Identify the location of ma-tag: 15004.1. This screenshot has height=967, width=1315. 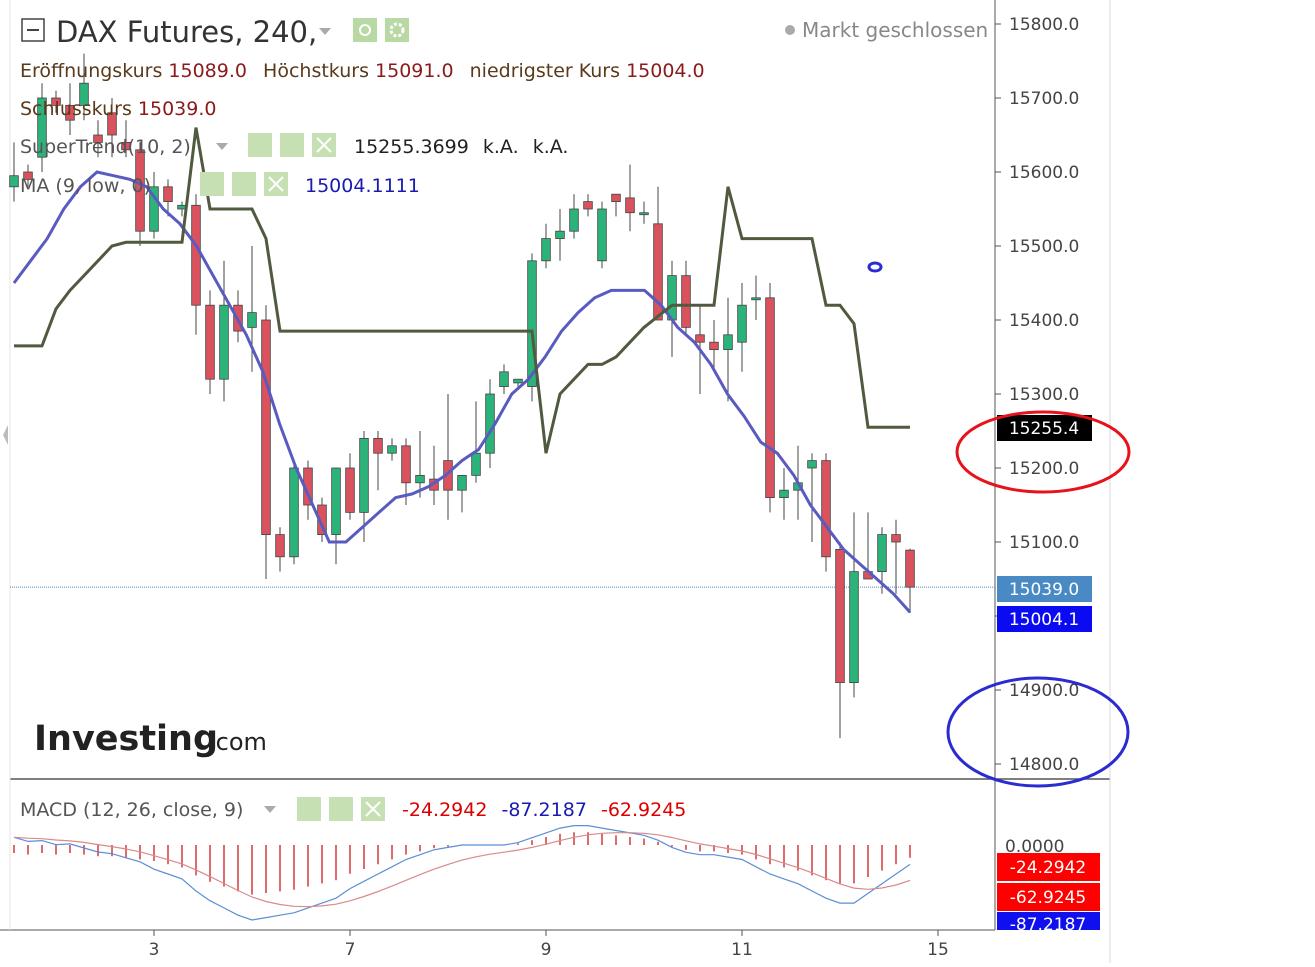
(1044, 619).